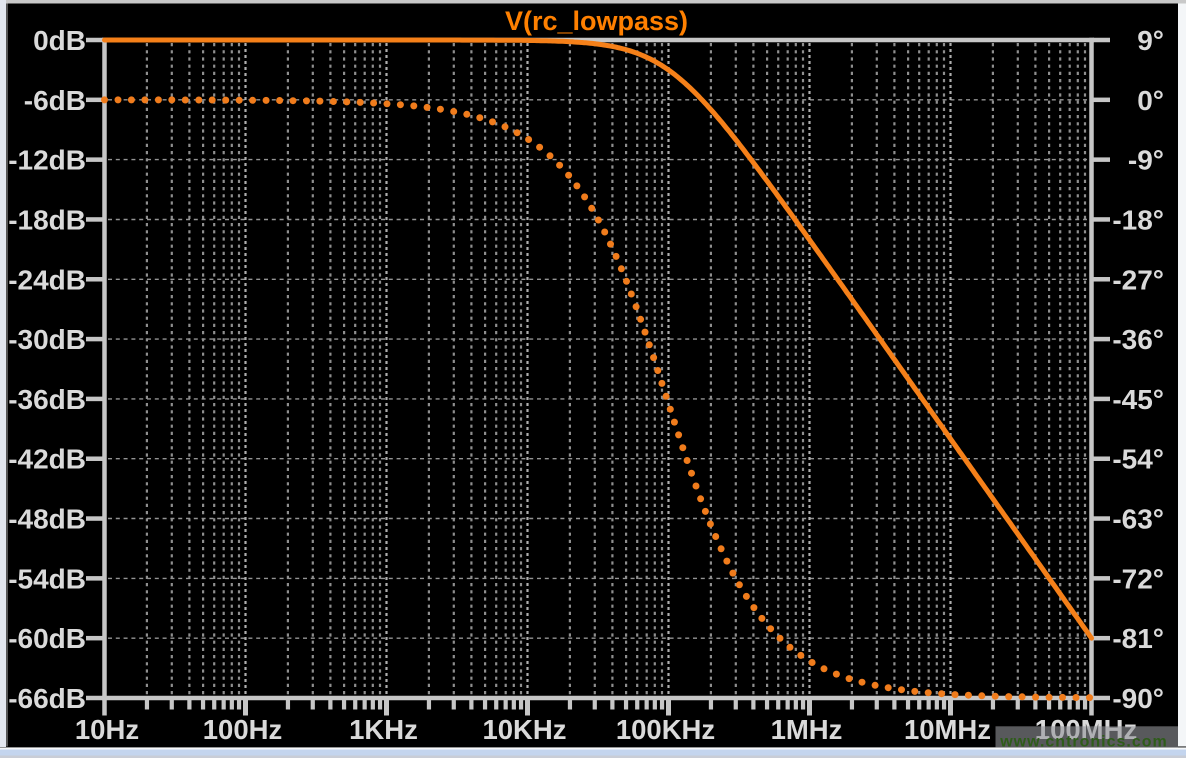  What do you see at coordinates (947, 729) in the screenshot?
I see `svg-text: 10MHz` at bounding box center [947, 729].